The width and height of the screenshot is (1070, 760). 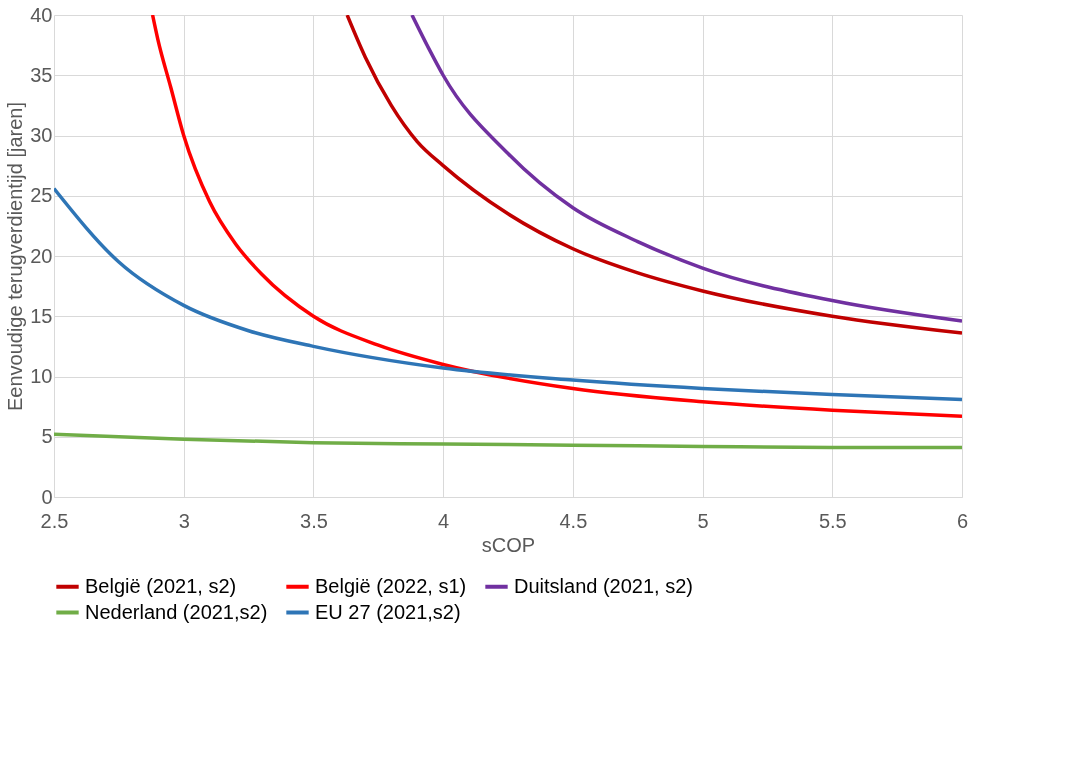 What do you see at coordinates (603, 585) in the screenshot?
I see `legend-label: Duitsland (2021, s2)` at bounding box center [603, 585].